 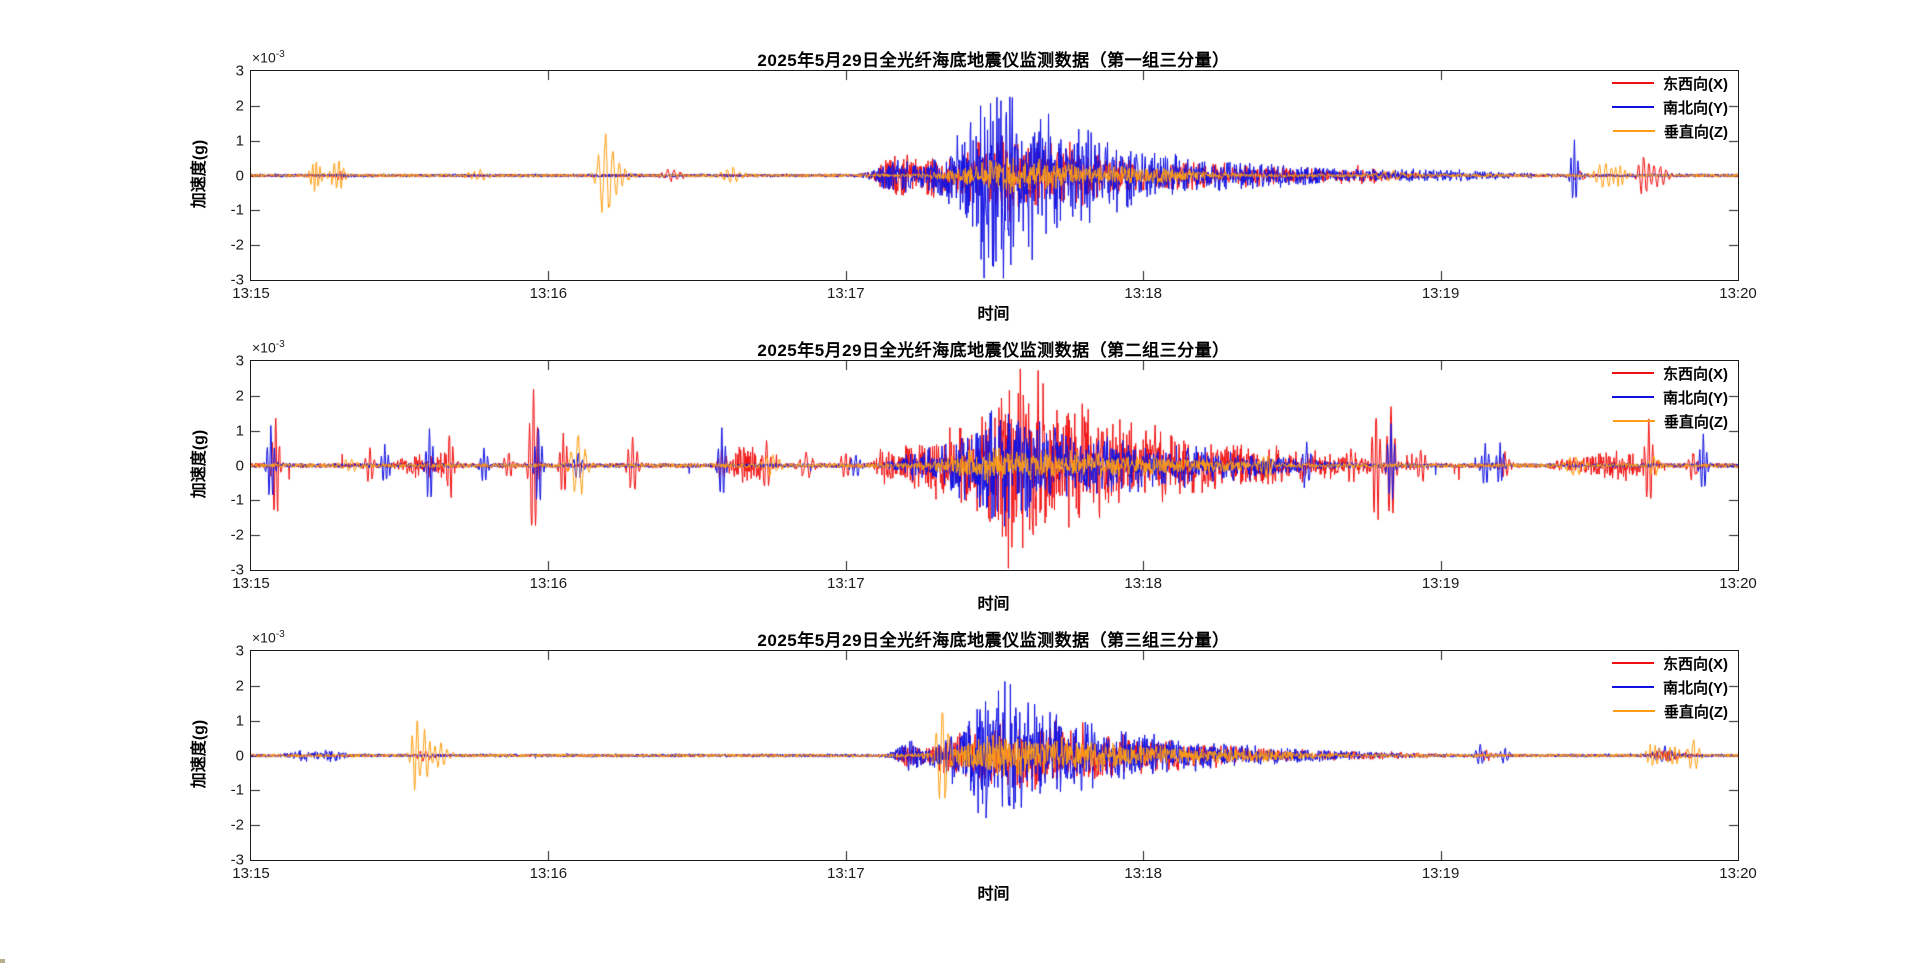 What do you see at coordinates (2, 961) in the screenshot?
I see `corner-artifact` at bounding box center [2, 961].